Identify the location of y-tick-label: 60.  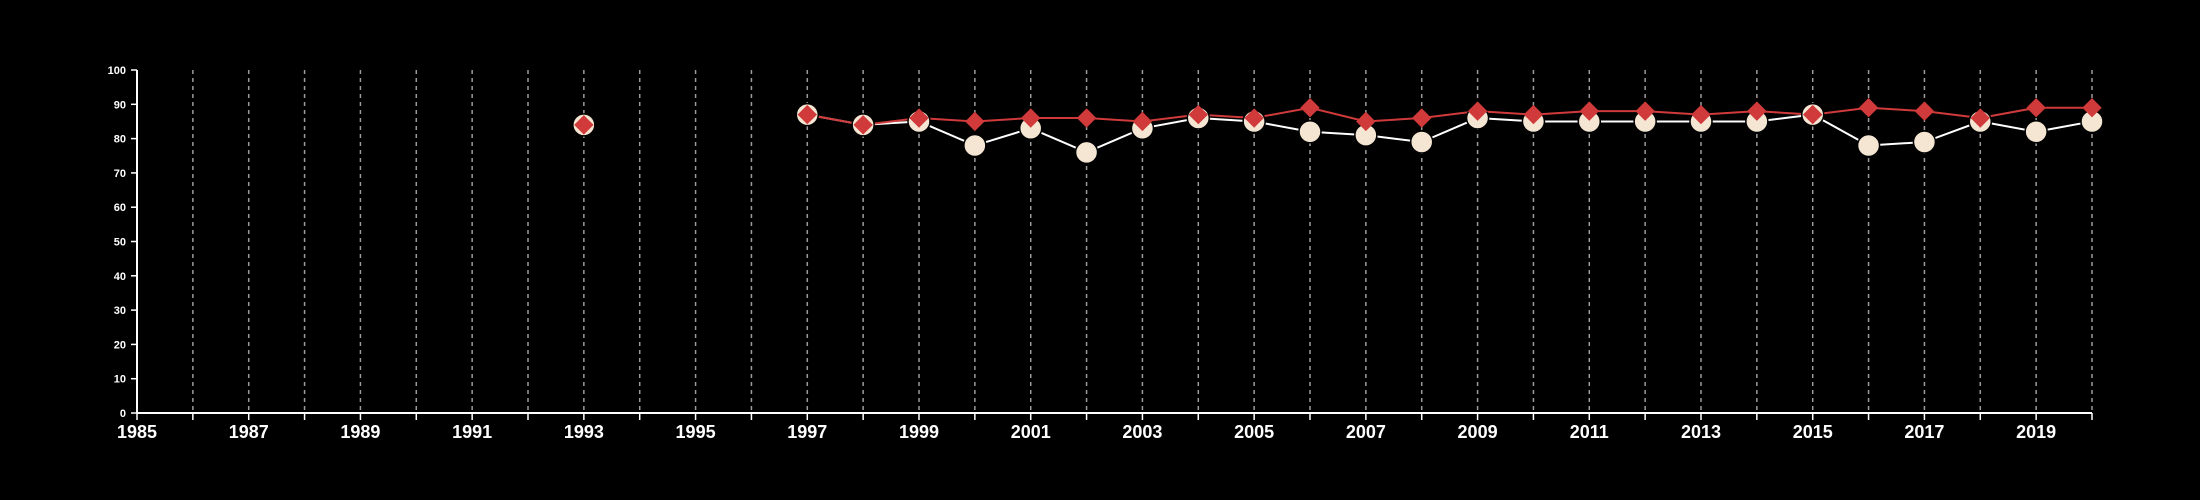
(120, 208).